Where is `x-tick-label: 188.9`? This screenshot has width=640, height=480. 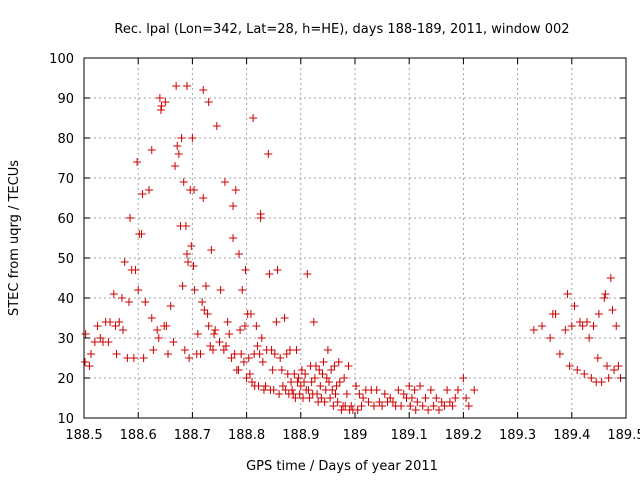
x-tick-label: 188.9 is located at coordinates (300, 435).